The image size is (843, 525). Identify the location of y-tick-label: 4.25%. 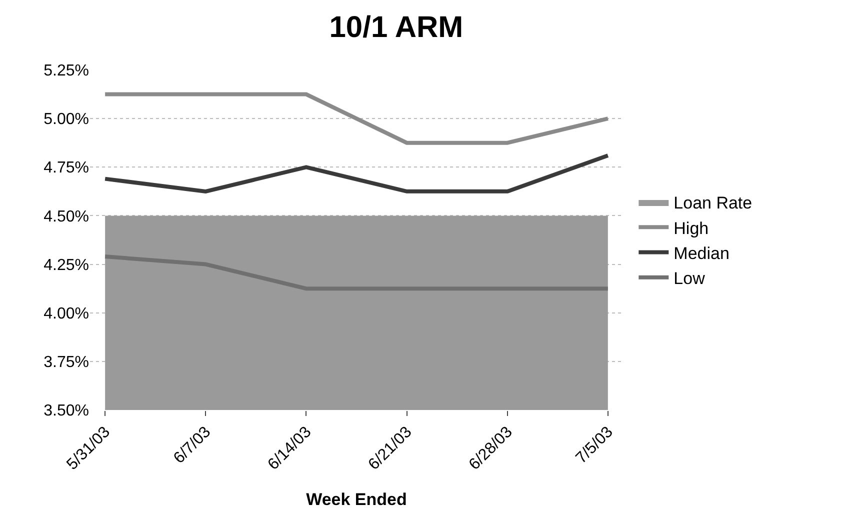
(66, 265).